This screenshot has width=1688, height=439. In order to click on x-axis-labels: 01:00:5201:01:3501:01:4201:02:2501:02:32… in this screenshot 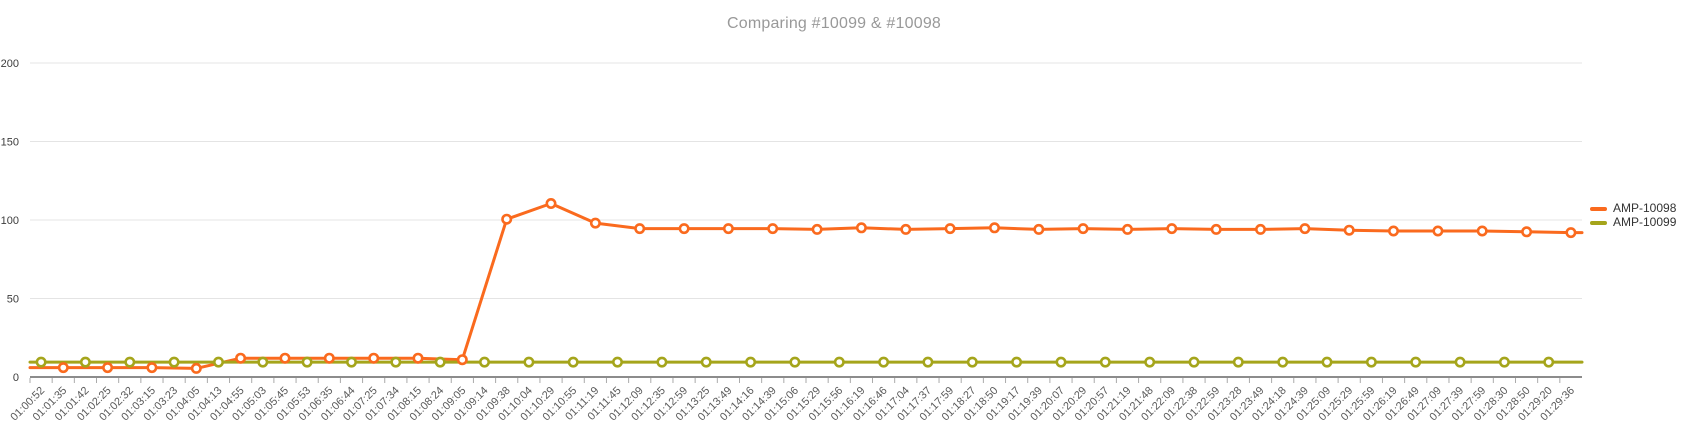, I will do `click(792, 404)`.